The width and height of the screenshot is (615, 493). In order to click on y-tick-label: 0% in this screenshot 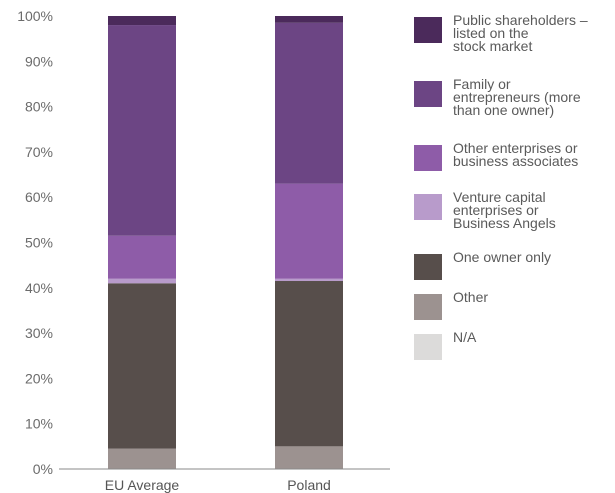, I will do `click(43, 469)`.